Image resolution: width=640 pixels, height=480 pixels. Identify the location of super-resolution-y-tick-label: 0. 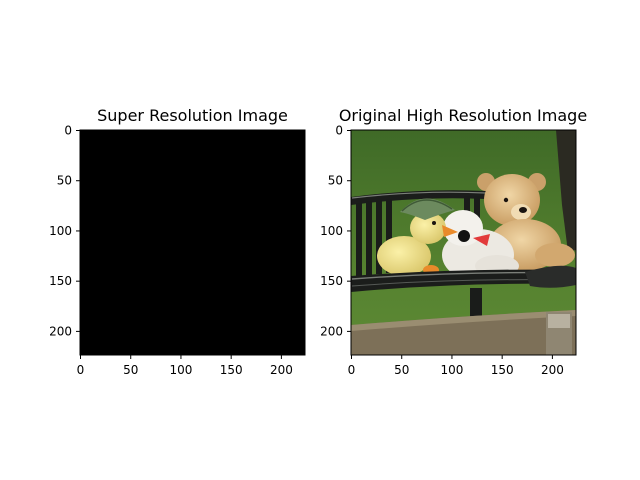
(68, 131).